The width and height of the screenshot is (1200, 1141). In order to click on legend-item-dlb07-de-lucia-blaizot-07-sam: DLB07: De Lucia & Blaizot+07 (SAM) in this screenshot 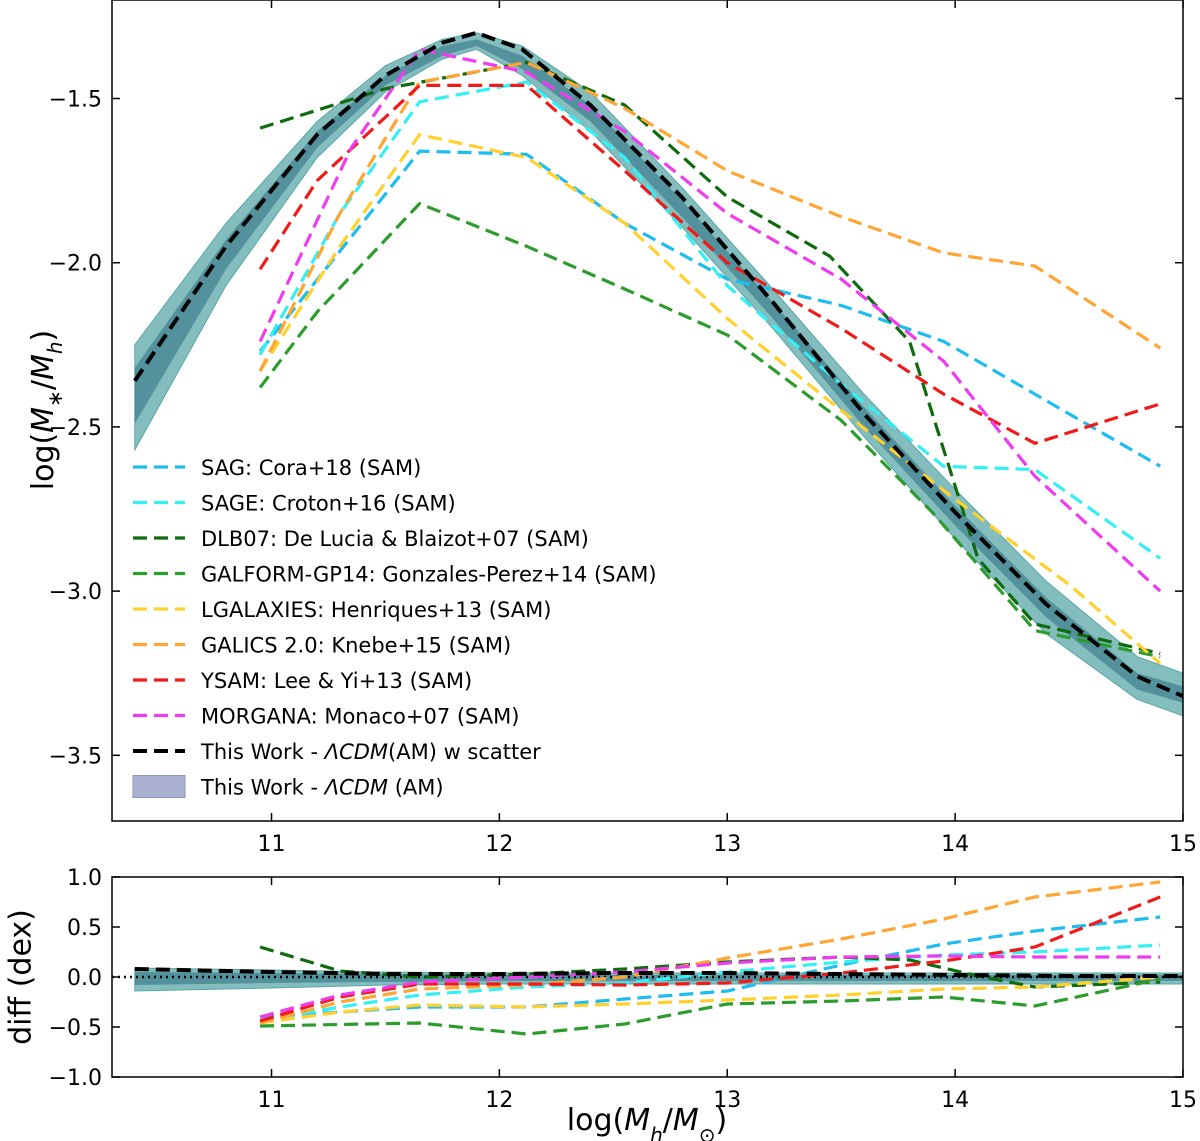, I will do `click(361, 539)`.